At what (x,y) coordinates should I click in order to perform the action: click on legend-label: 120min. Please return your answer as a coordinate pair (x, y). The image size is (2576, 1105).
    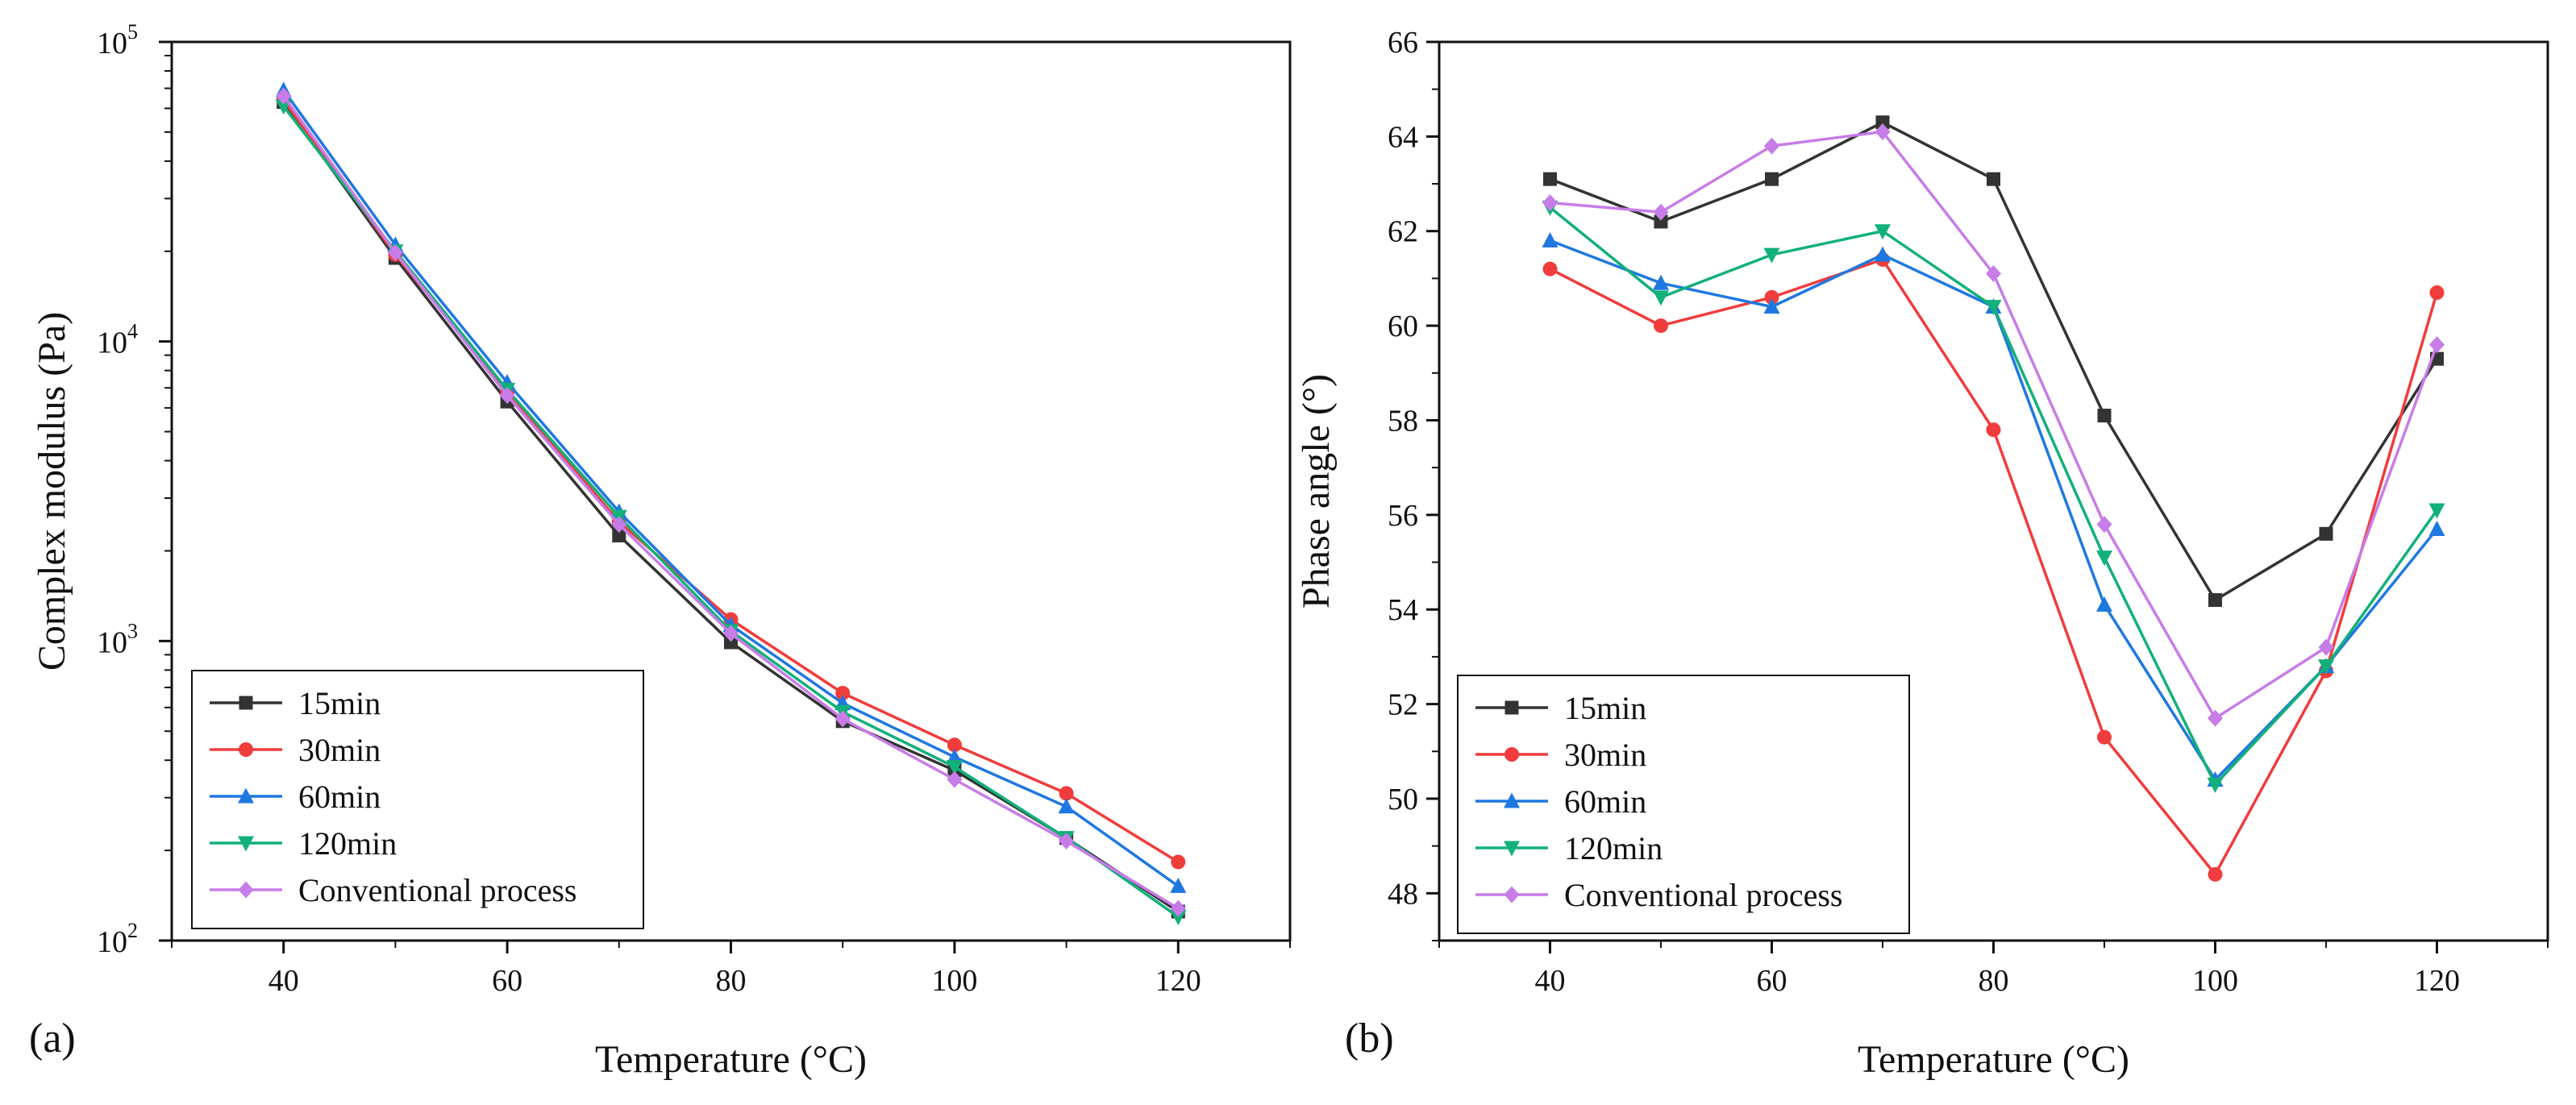
    Looking at the image, I should click on (1614, 848).